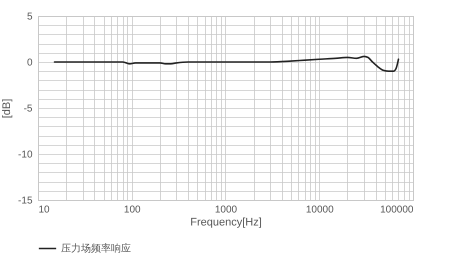  I want to click on y-tick-label: -15, so click(25, 201).